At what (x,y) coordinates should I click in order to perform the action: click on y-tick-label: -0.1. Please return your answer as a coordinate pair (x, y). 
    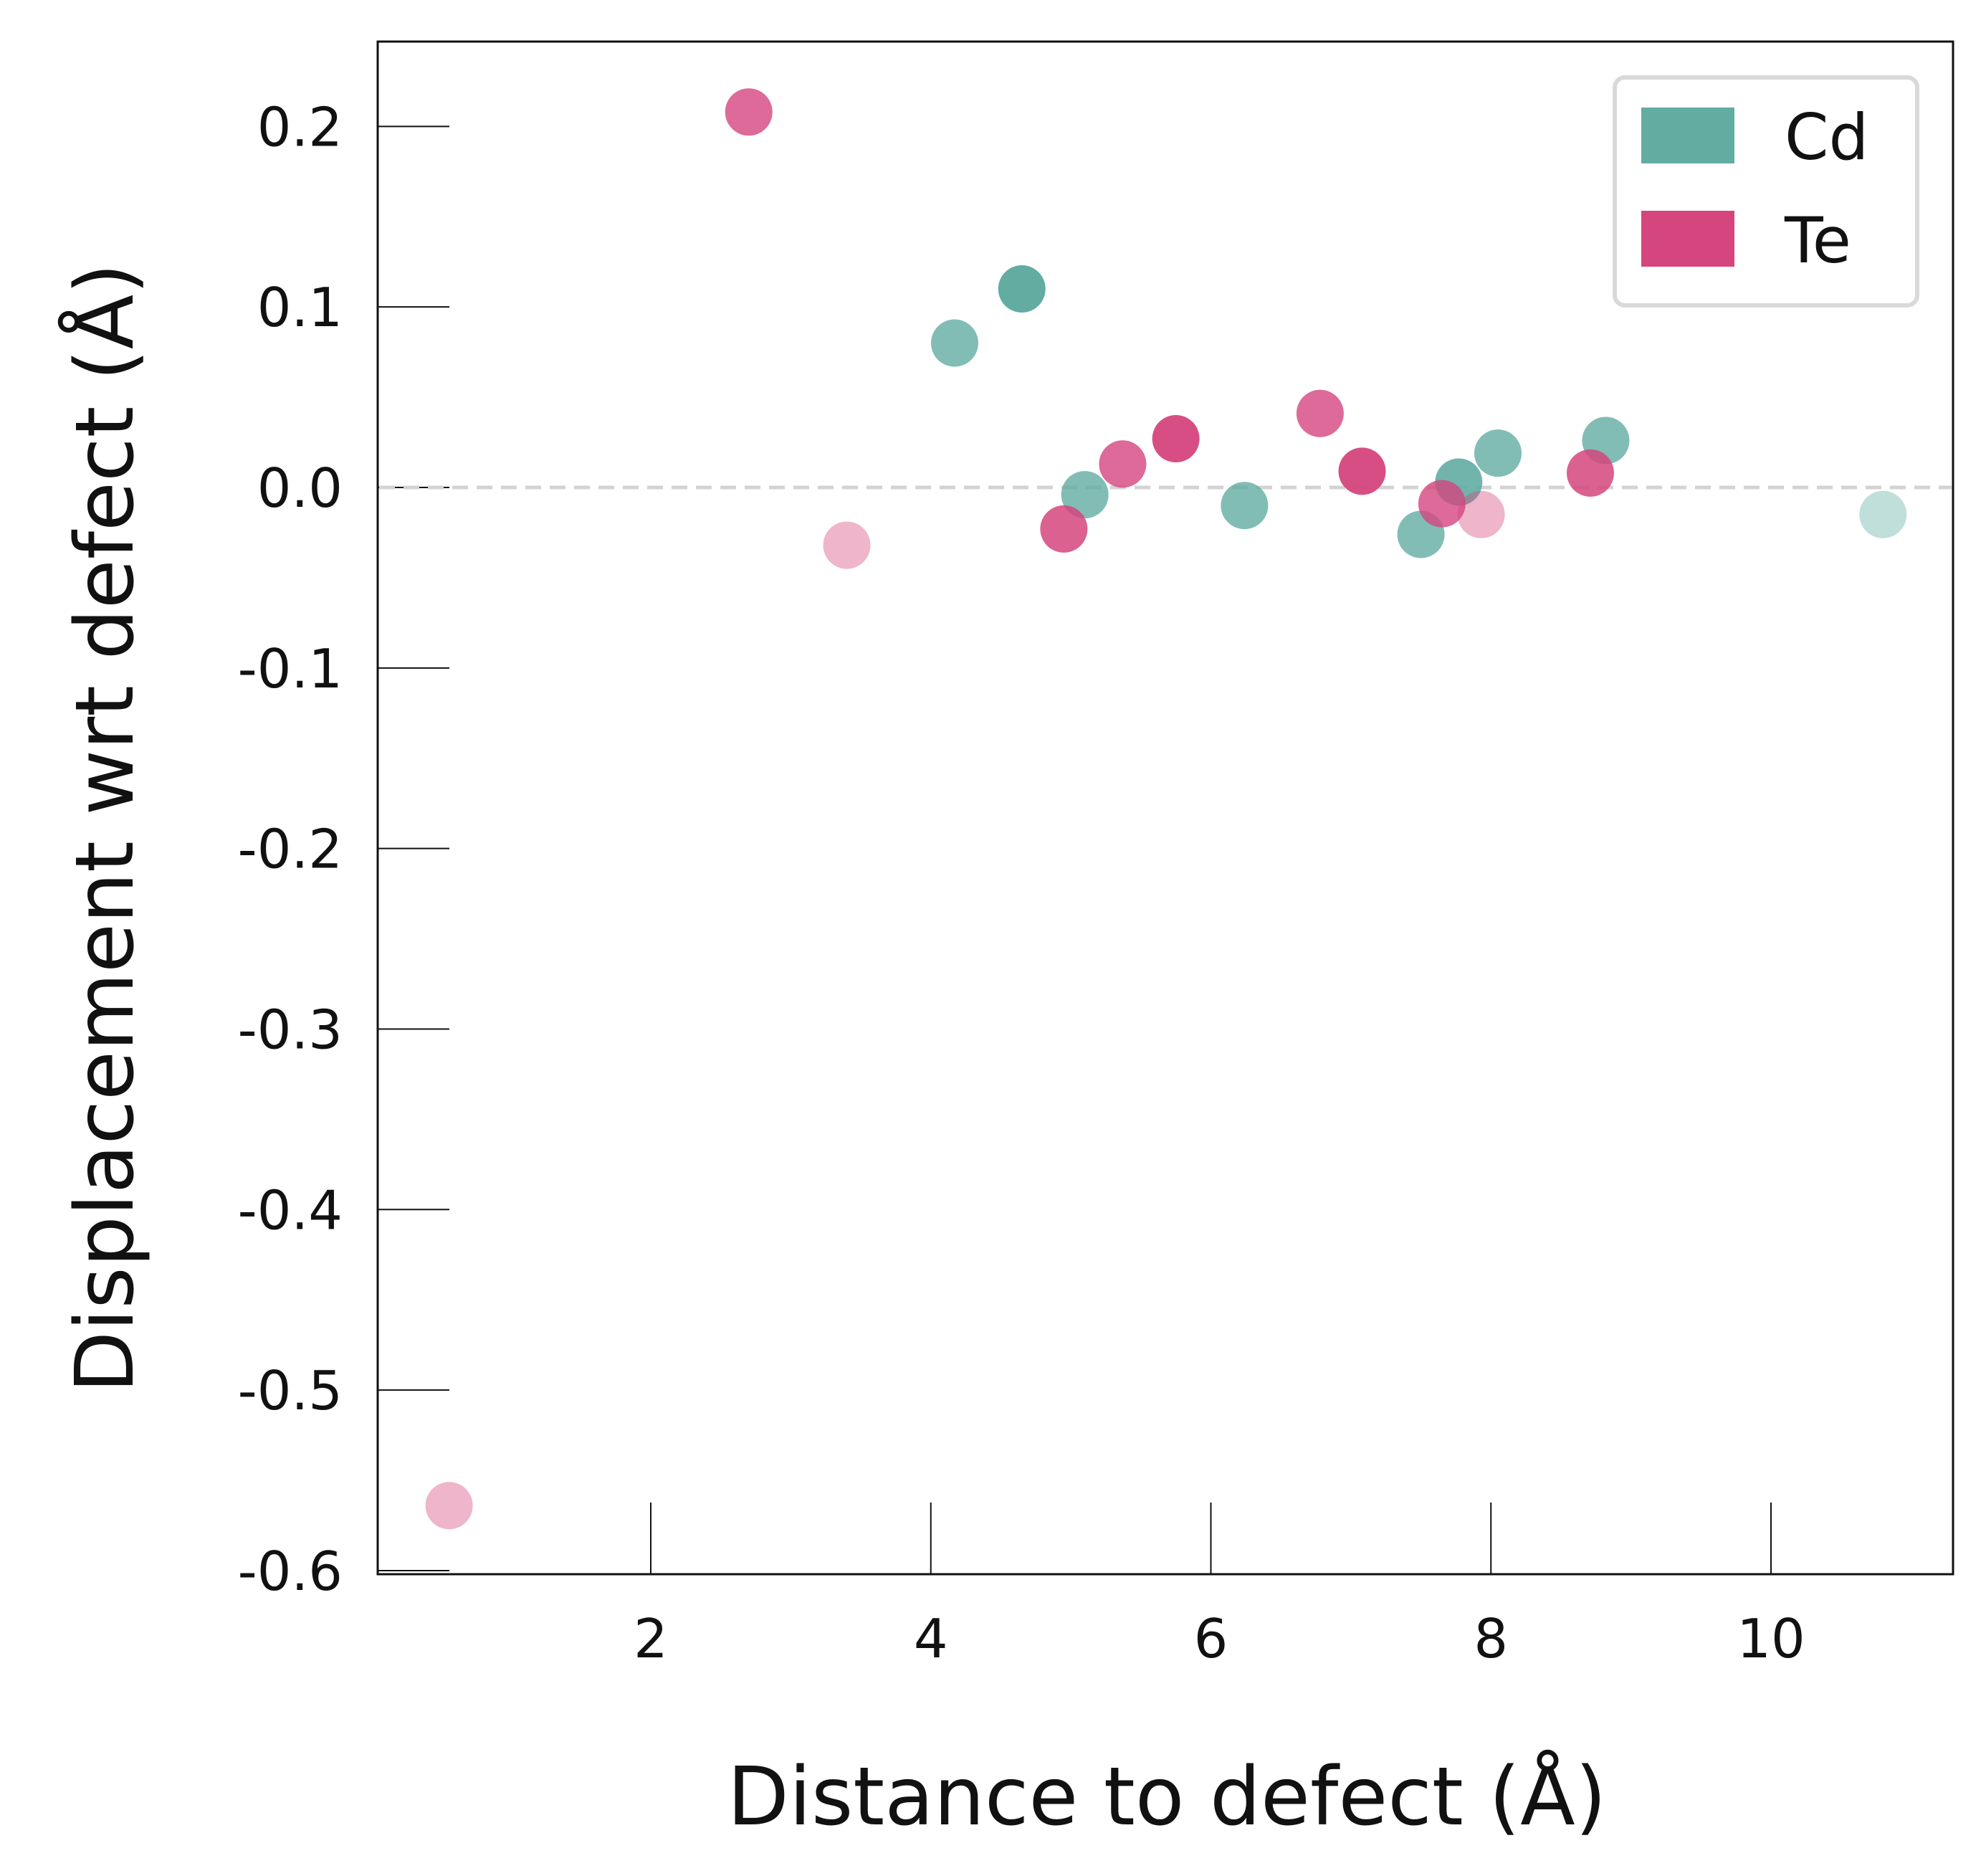
    Looking at the image, I should click on (290, 668).